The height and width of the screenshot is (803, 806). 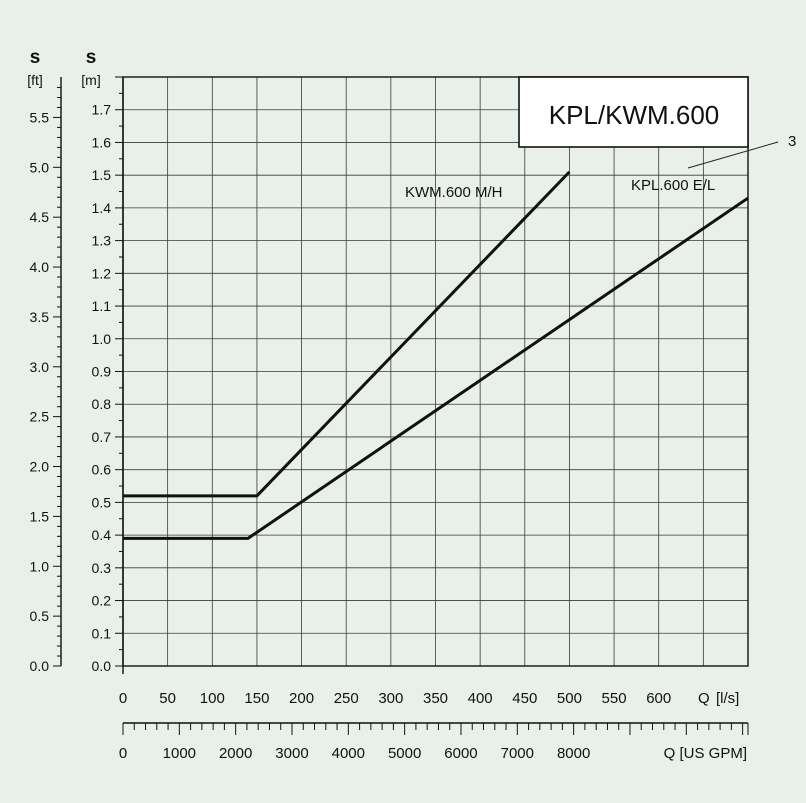 I want to click on x-tick-label: 300, so click(x=390, y=698).